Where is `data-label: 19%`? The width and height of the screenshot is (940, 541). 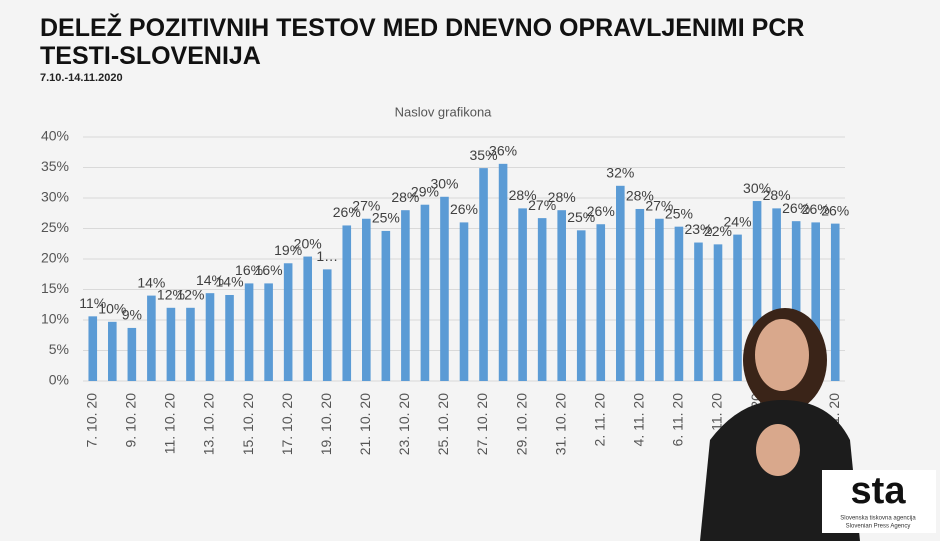 data-label: 19% is located at coordinates (288, 250).